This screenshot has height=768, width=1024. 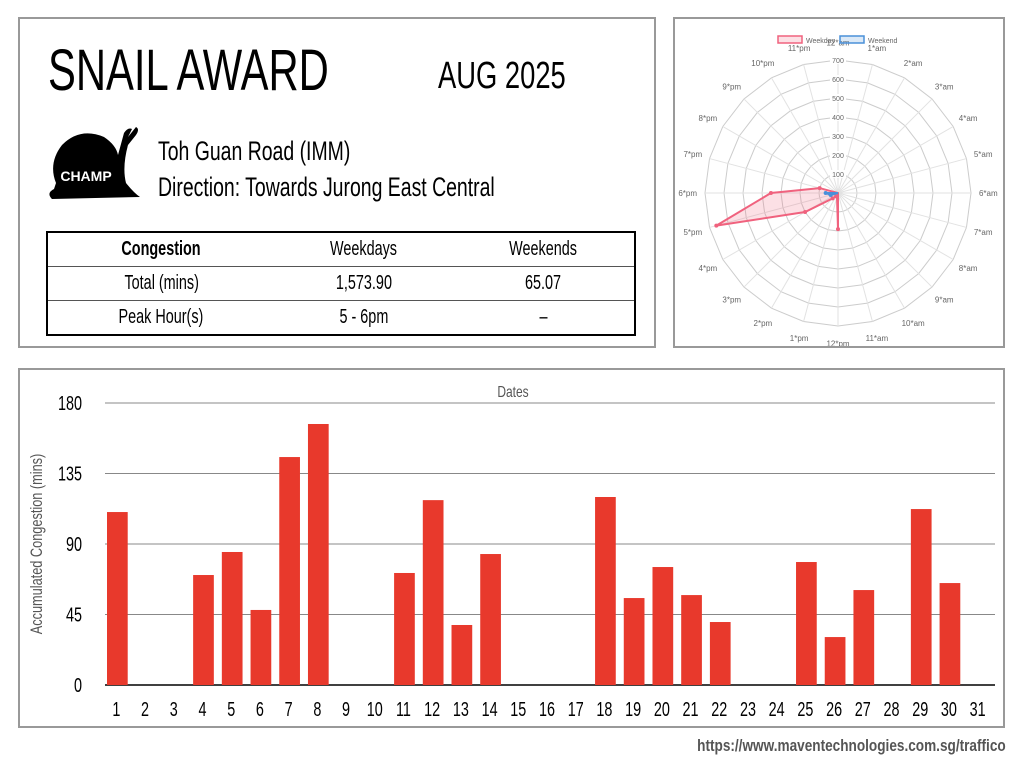 What do you see at coordinates (161, 283) in the screenshot?
I see `row-label: Total (mins)` at bounding box center [161, 283].